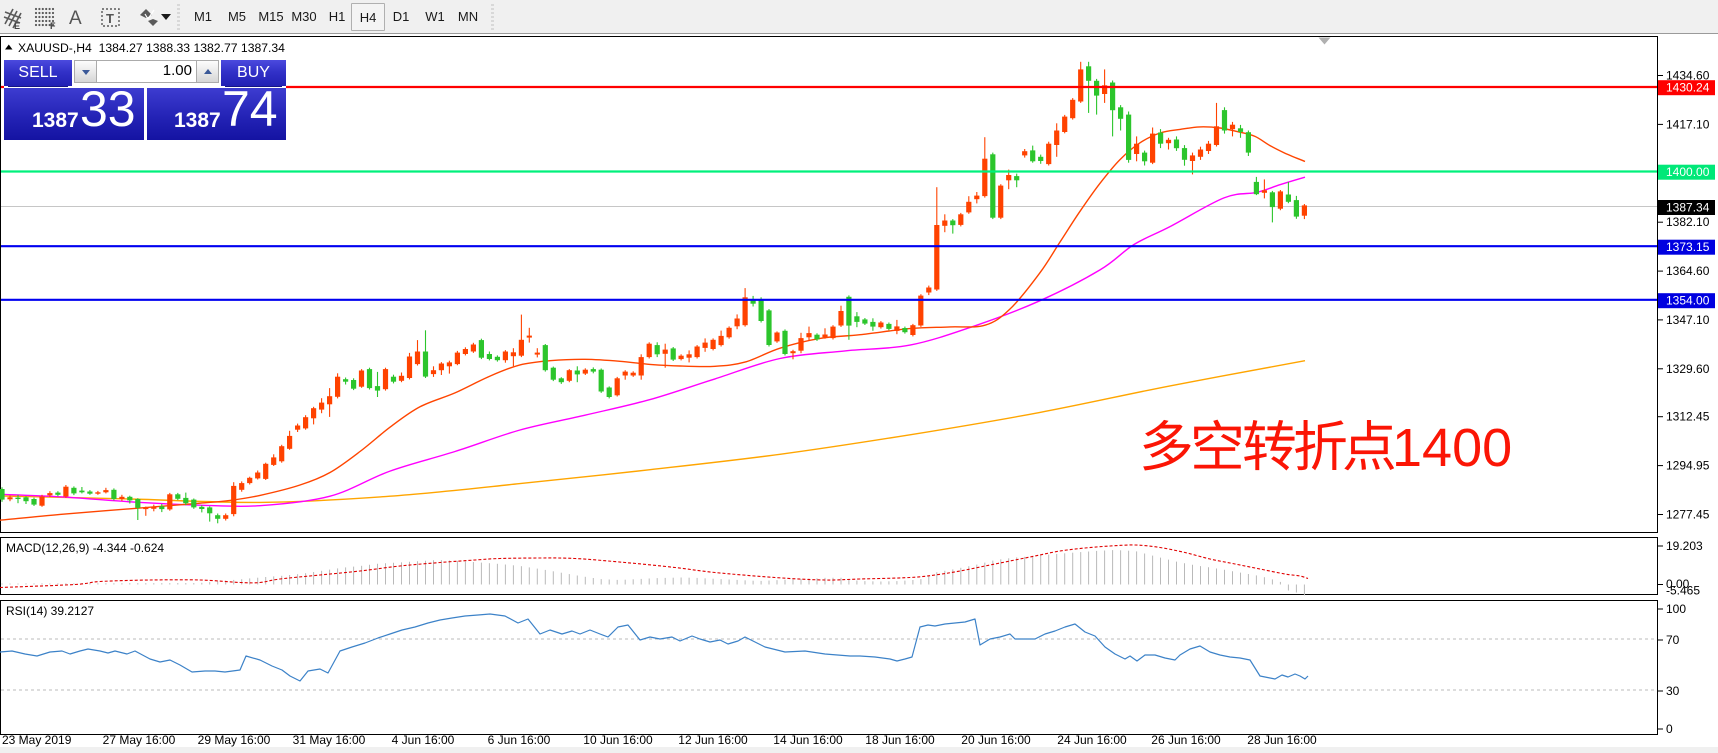 The image size is (1718, 753). What do you see at coordinates (519, 740) in the screenshot?
I see `svg-text: 6 Jun 16:00` at bounding box center [519, 740].